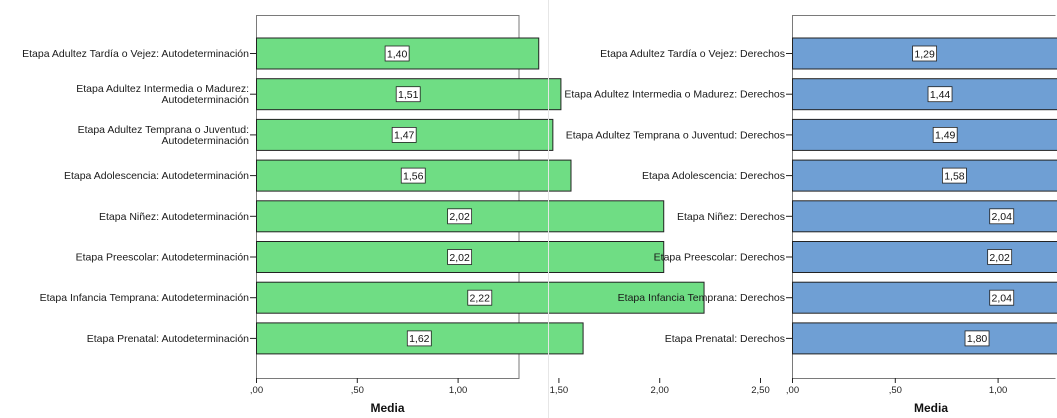 This screenshot has width=1057, height=418. What do you see at coordinates (174, 217) in the screenshot?
I see `category-label: Etapa Niñez: Autodeterminación` at bounding box center [174, 217].